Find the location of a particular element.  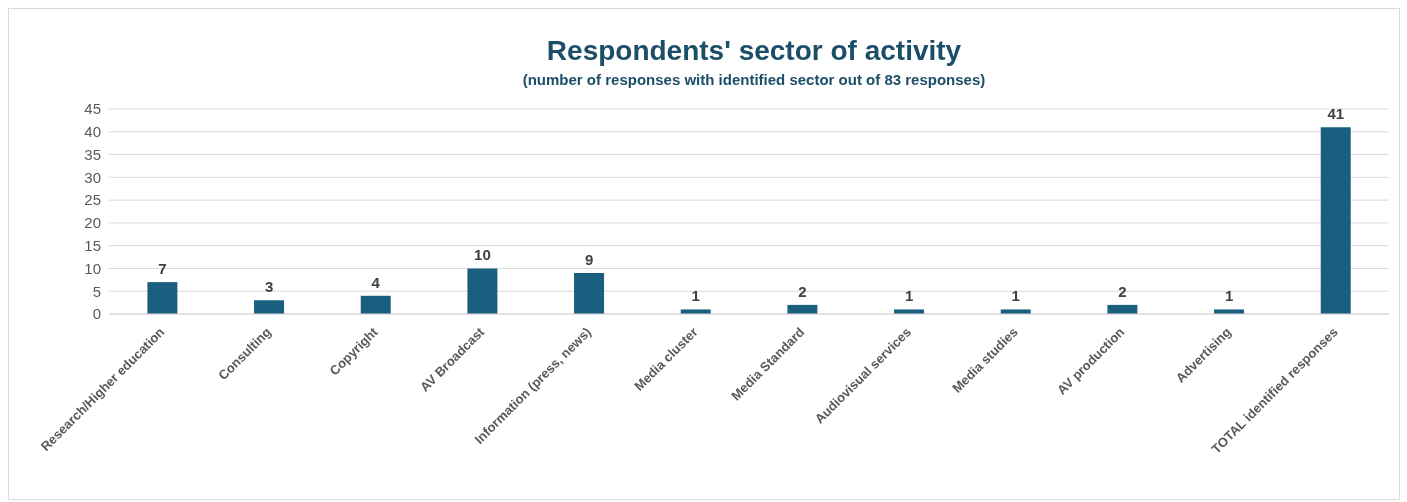

data-label: 4 is located at coordinates (376, 282).